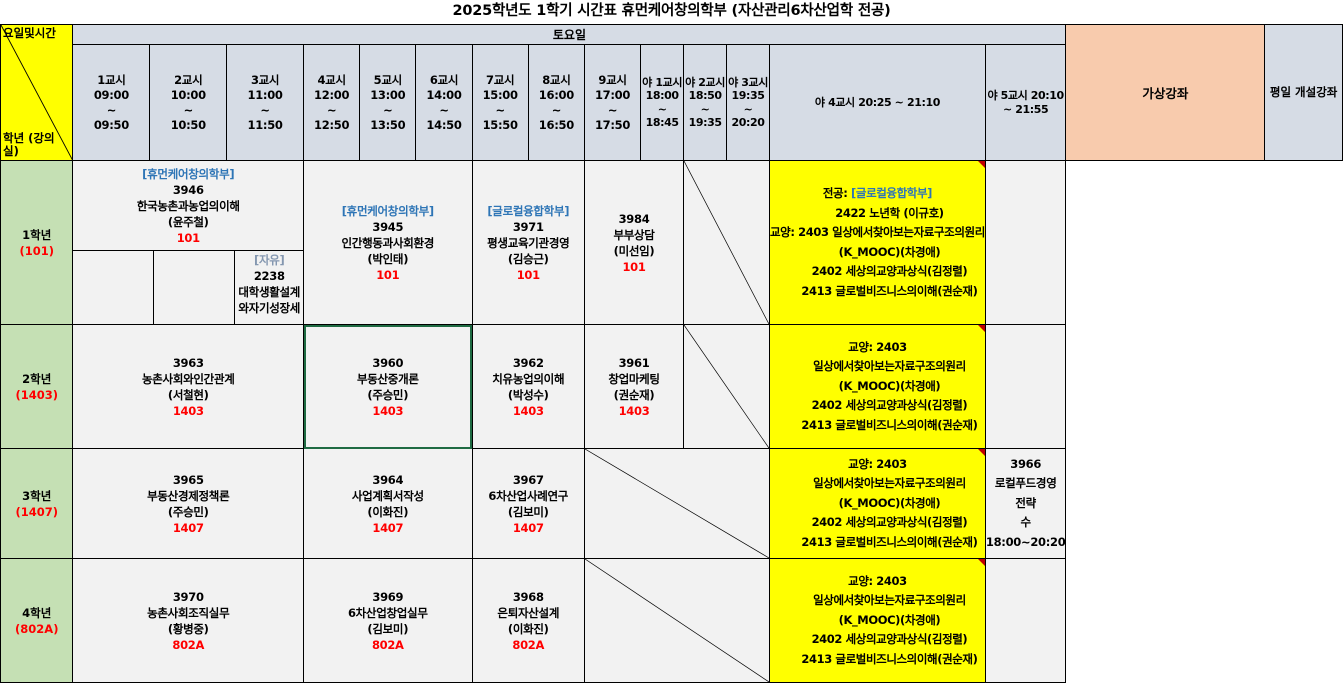  I want to click on period-header-2: 2교시 10:00 ~ 10:50, so click(188, 102).